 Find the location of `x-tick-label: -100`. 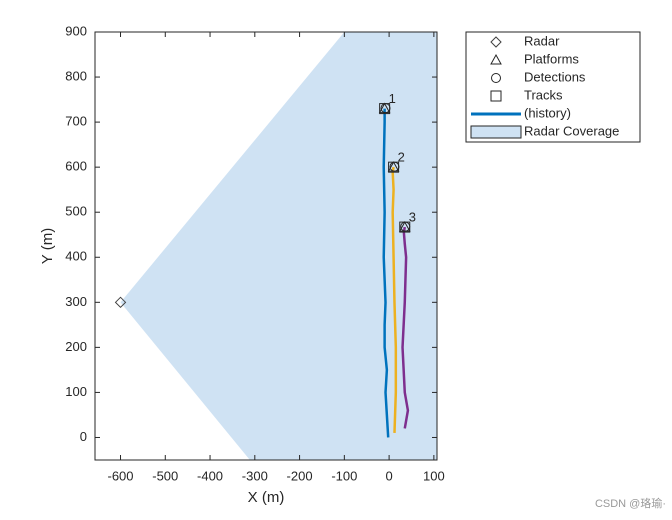

x-tick-label: -100 is located at coordinates (344, 475).